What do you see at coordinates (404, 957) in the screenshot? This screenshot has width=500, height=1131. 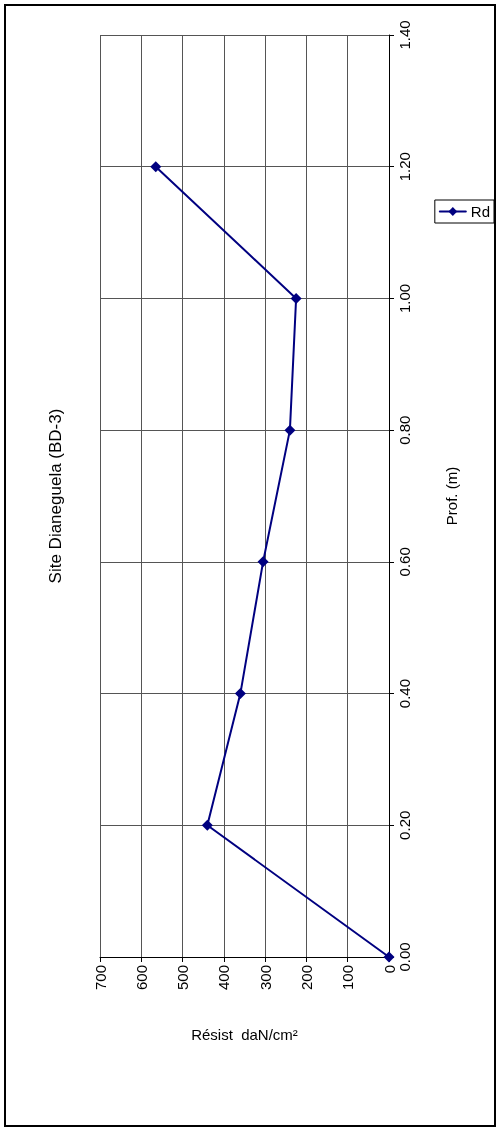 I see `y-tick-label: 0.00` at bounding box center [404, 957].